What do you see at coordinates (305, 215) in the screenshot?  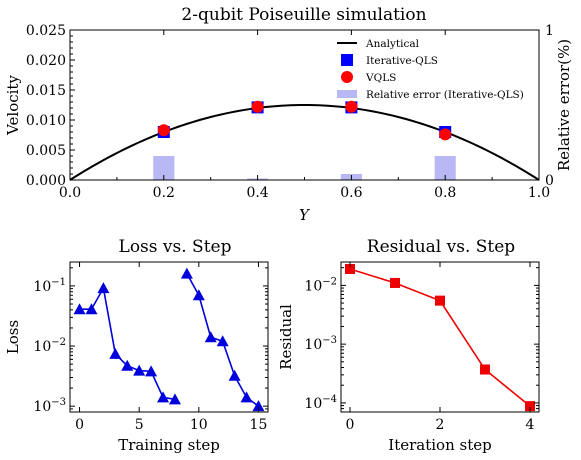 I see `poiseuille-xlabel: Y` at bounding box center [305, 215].